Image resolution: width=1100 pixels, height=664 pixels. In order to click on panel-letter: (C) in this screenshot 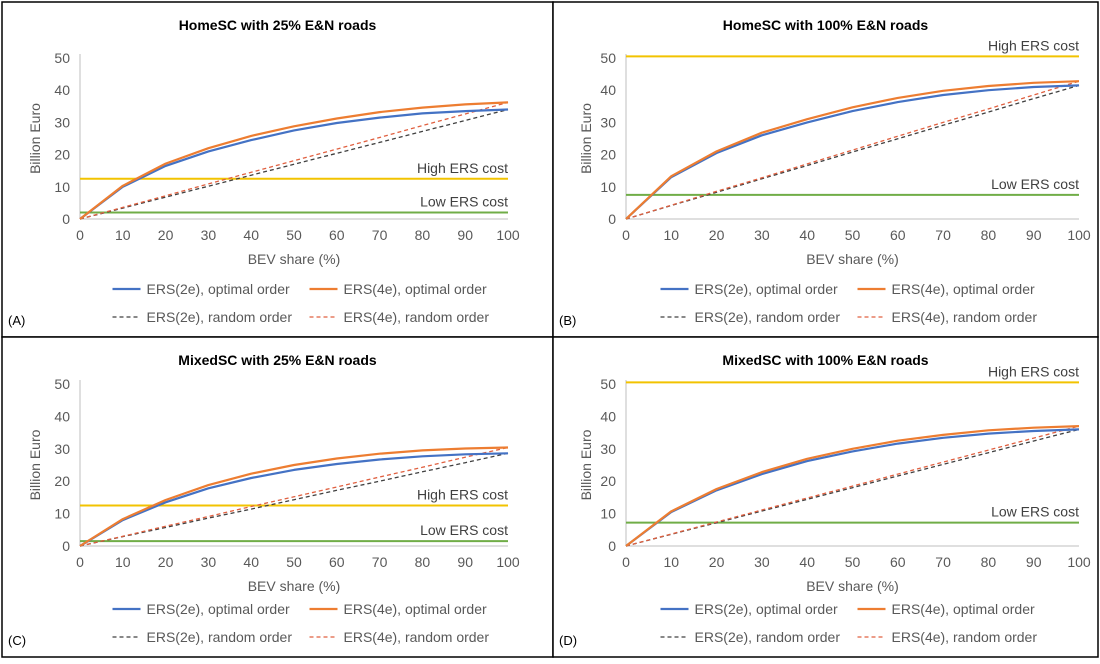, I will do `click(17, 640)`.